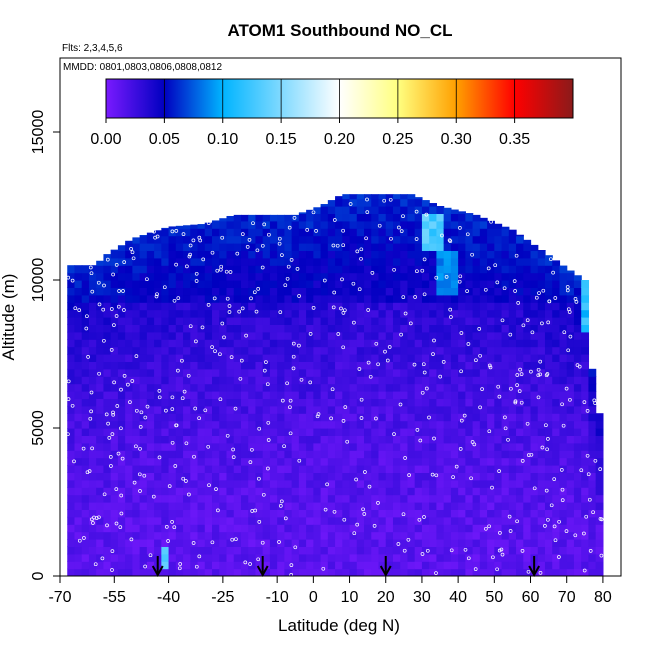 This screenshot has width=650, height=650. I want to click on x-tick-label: 60, so click(531, 597).